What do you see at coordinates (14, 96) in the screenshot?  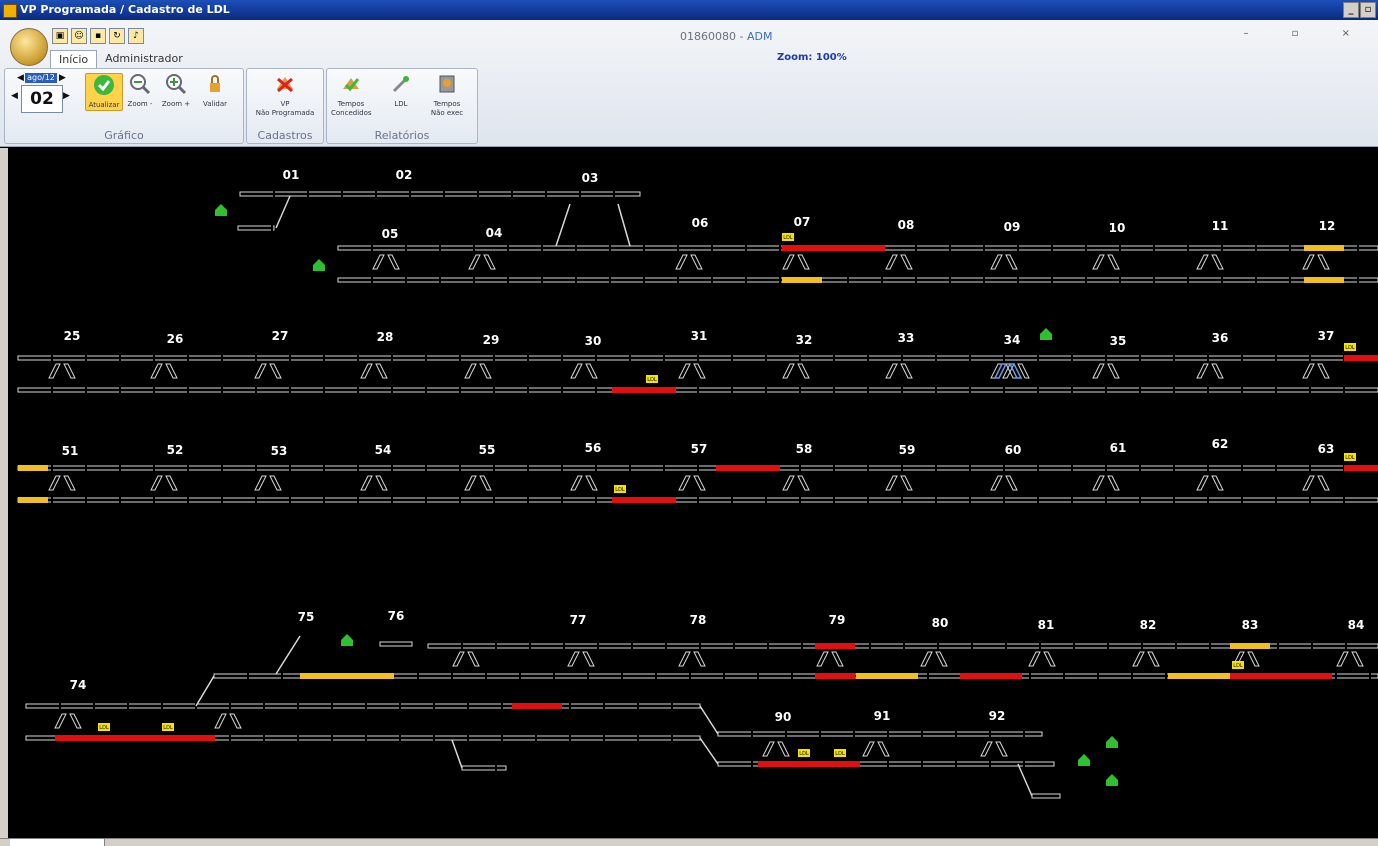 I see `prev-day-arrow: ◀` at bounding box center [14, 96].